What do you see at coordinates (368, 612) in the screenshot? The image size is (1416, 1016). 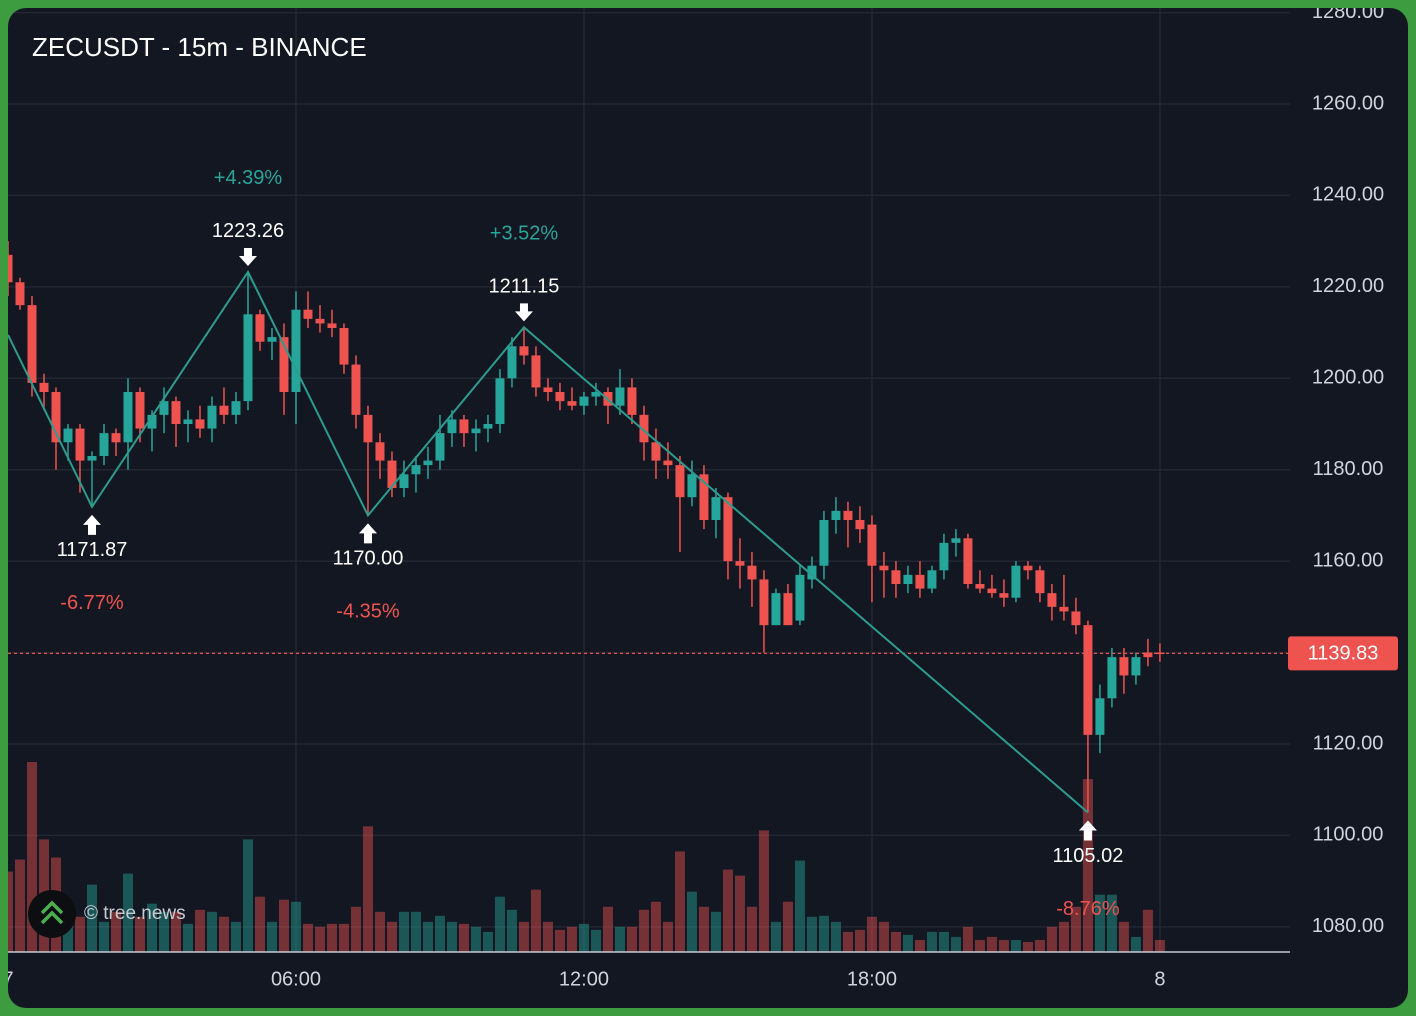 I see `pivot-change: -4.35%` at bounding box center [368, 612].